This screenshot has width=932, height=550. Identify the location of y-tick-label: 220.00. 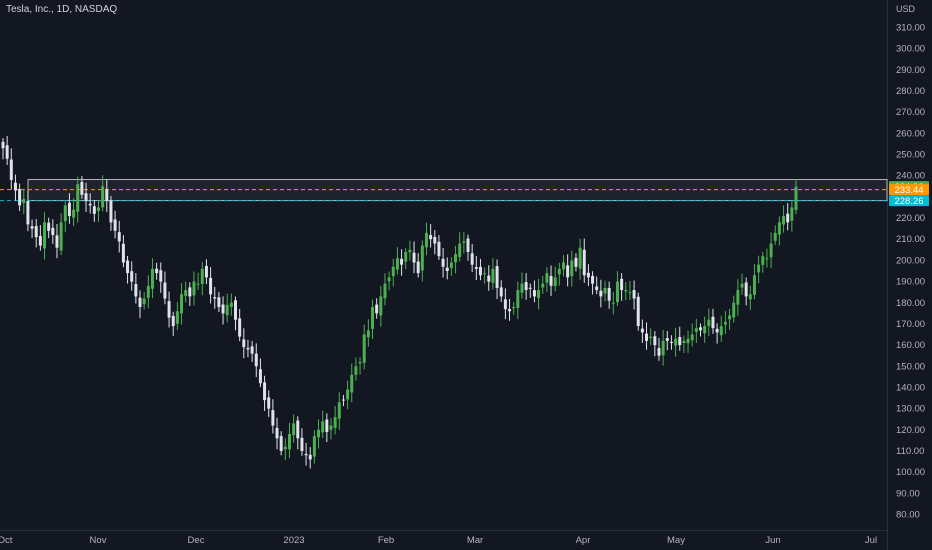
(910, 218).